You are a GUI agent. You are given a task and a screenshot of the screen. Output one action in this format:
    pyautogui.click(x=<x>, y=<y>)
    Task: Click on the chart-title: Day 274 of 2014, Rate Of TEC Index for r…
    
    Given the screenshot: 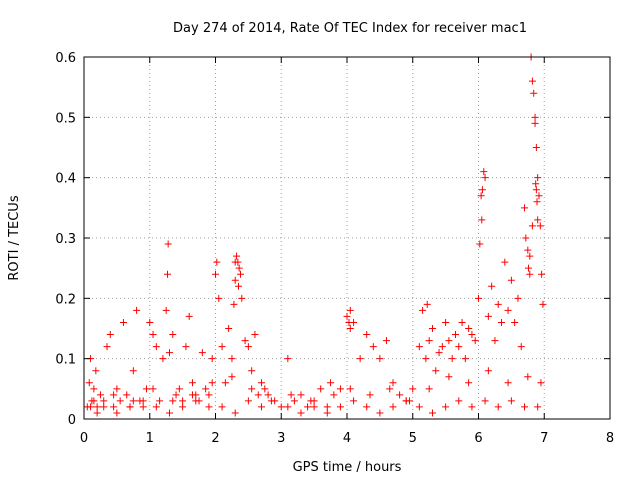 What is the action you would take?
    pyautogui.click(x=350, y=28)
    